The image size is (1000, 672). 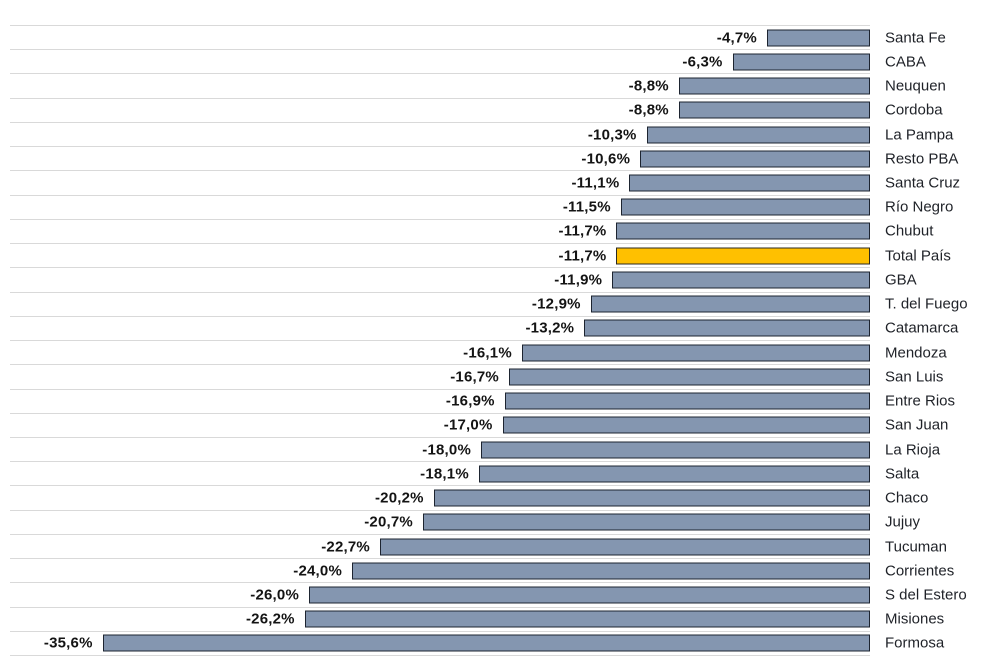 What do you see at coordinates (595, 183) in the screenshot?
I see `bar-value-label: -11,1%` at bounding box center [595, 183].